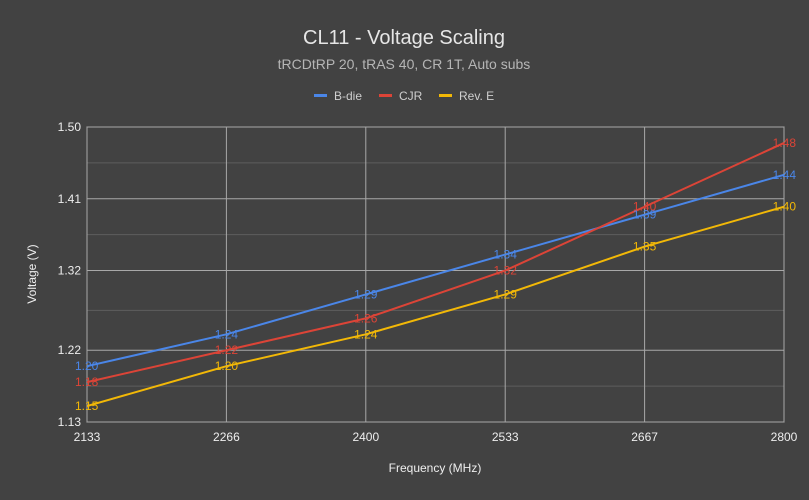  What do you see at coordinates (70, 271) in the screenshot?
I see `y-tick-label: 1.32` at bounding box center [70, 271].